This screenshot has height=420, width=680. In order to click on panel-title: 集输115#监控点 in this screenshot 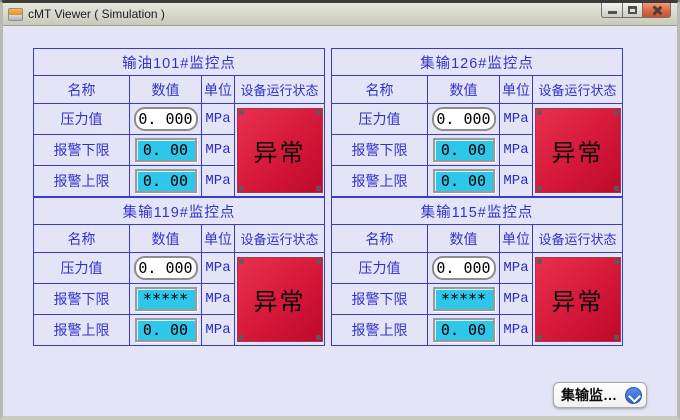, I will do `click(477, 212)`.